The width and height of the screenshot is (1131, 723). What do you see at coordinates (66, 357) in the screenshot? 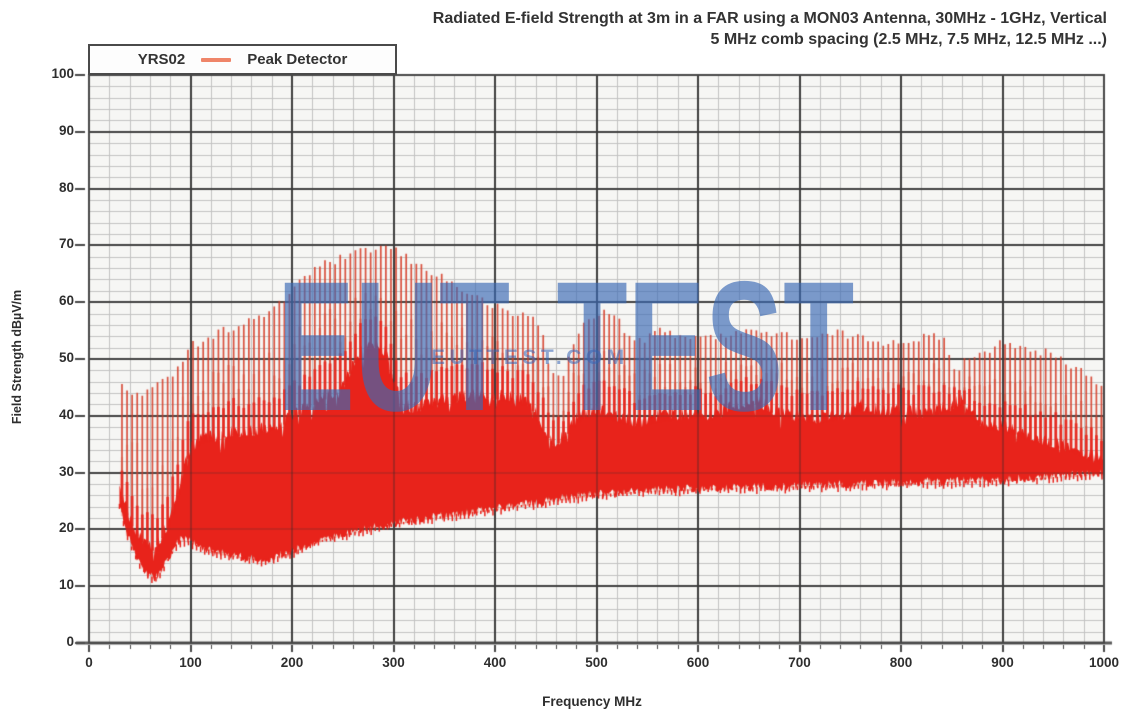
I see `y-tick-label: 50` at bounding box center [66, 357].